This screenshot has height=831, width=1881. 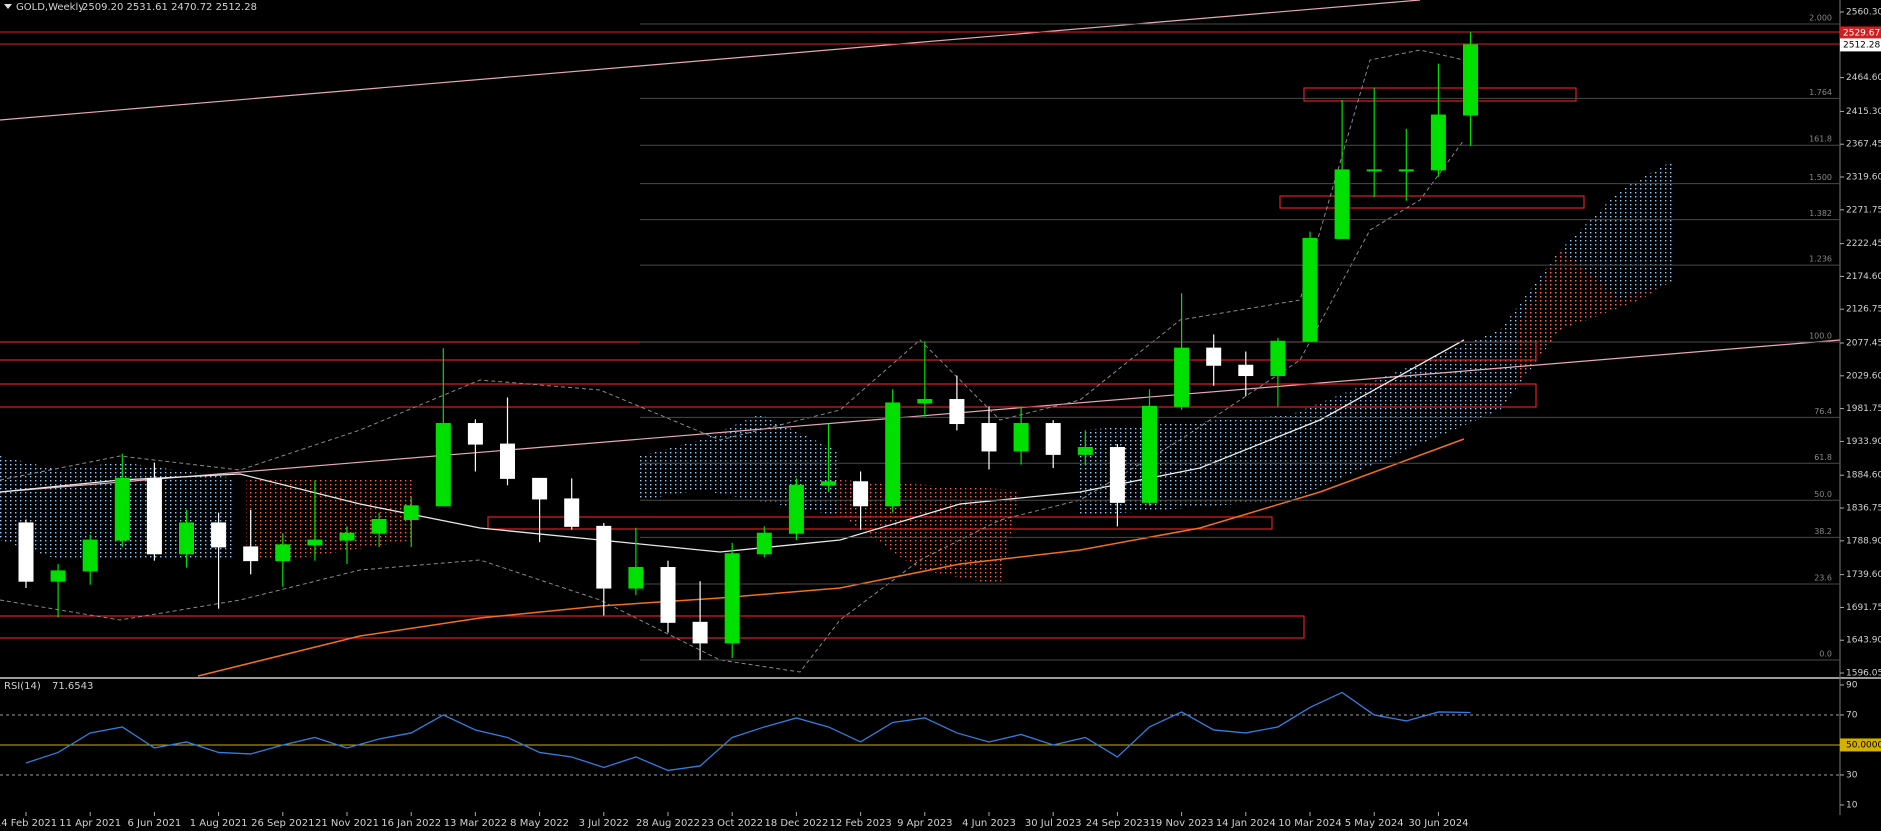 I want to click on x-tick-label: 28 Aug 2022, so click(x=668, y=823).